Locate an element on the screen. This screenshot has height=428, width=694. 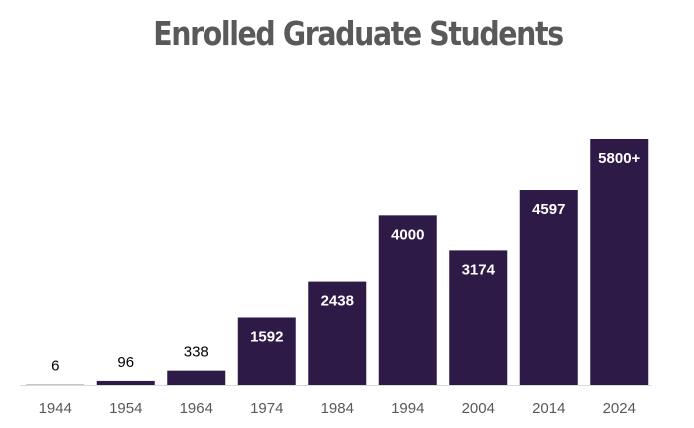
bar-1964 is located at coordinates (196, 377).